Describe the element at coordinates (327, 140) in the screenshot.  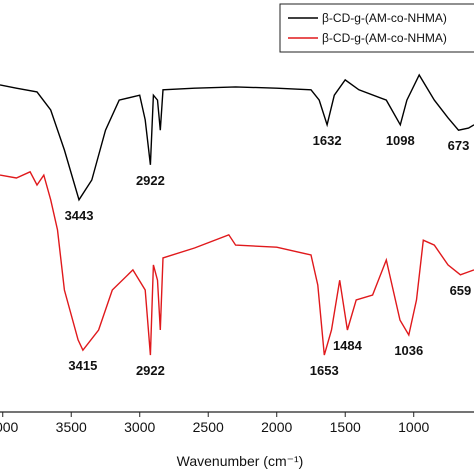
I see `peak-label: 1632` at that location.